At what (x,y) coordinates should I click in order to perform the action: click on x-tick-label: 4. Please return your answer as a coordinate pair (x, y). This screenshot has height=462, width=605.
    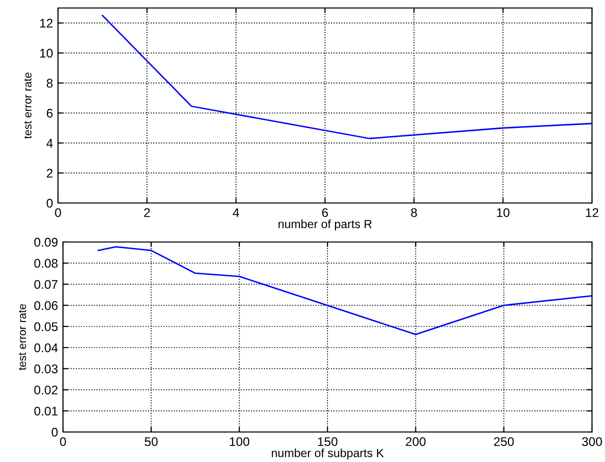
    Looking at the image, I should click on (236, 212).